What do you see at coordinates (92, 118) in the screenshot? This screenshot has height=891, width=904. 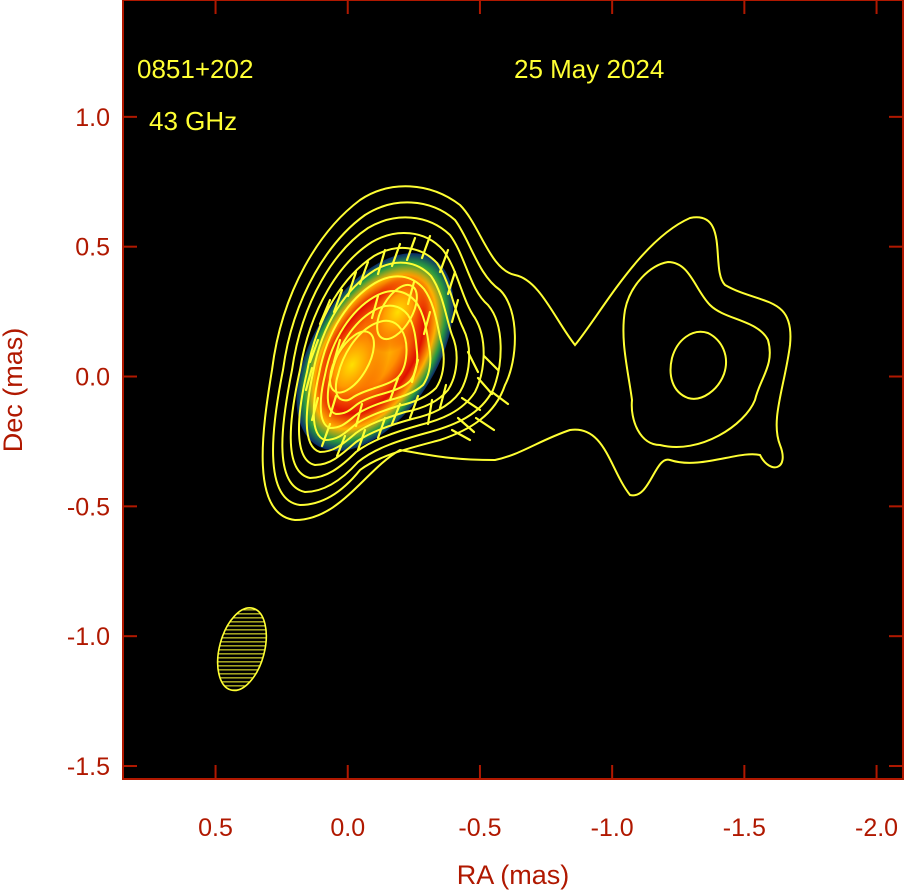 I see `y-tick-label: 1.0` at bounding box center [92, 118].